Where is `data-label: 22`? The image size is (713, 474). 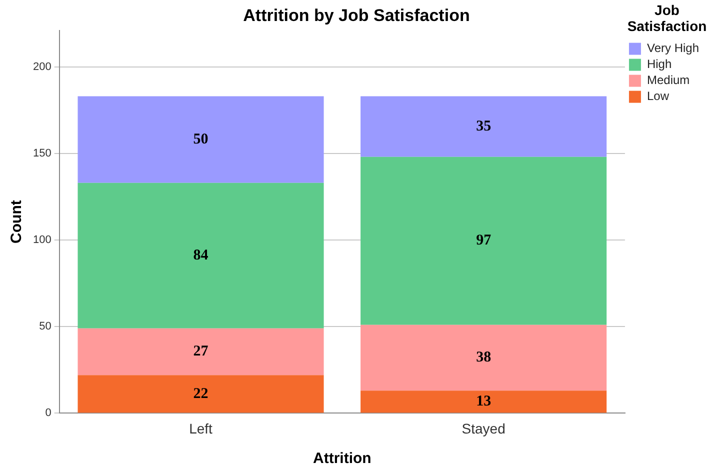 data-label: 22 is located at coordinates (200, 394).